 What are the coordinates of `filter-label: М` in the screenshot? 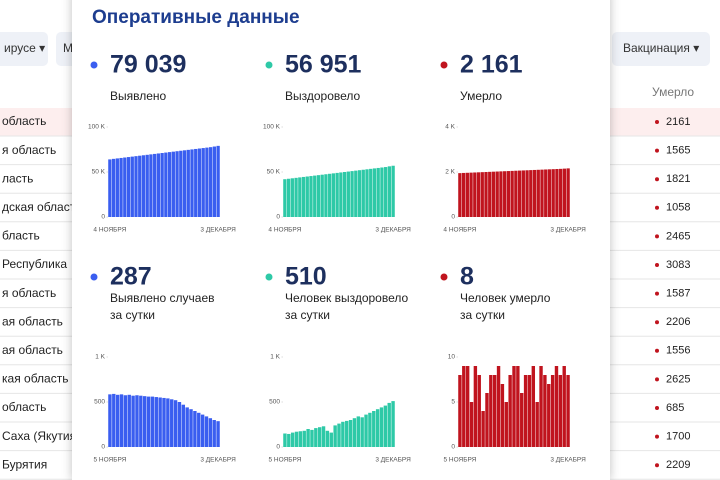 It's located at (68, 48).